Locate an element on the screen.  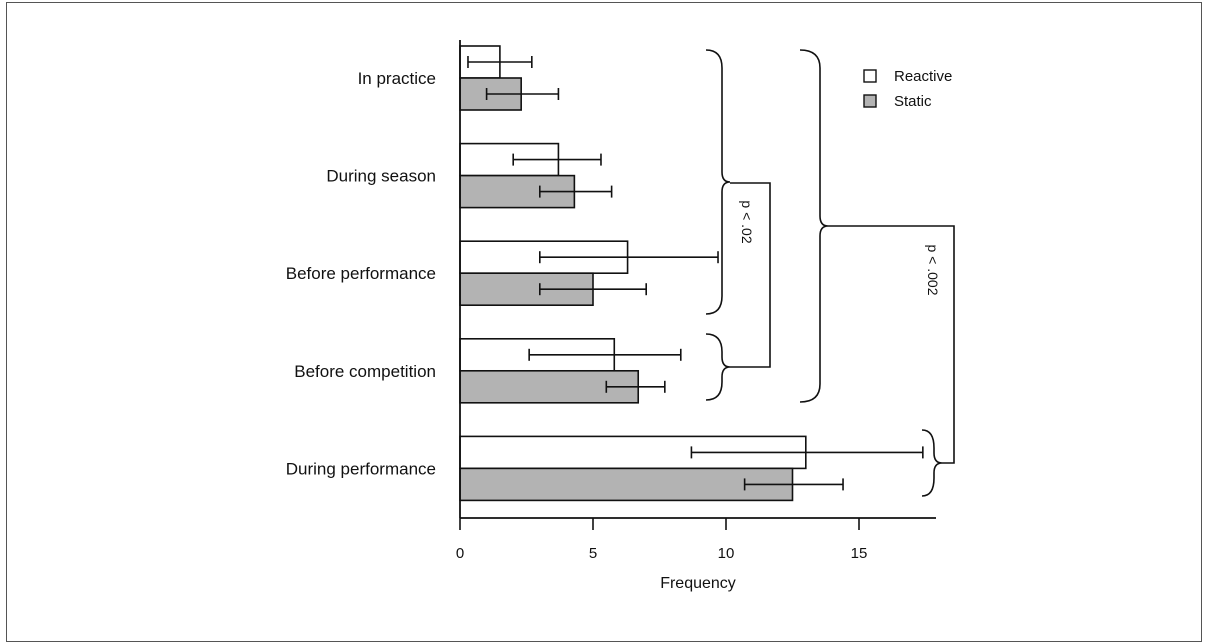
x-tick-label-3: 15 is located at coordinates (859, 553).